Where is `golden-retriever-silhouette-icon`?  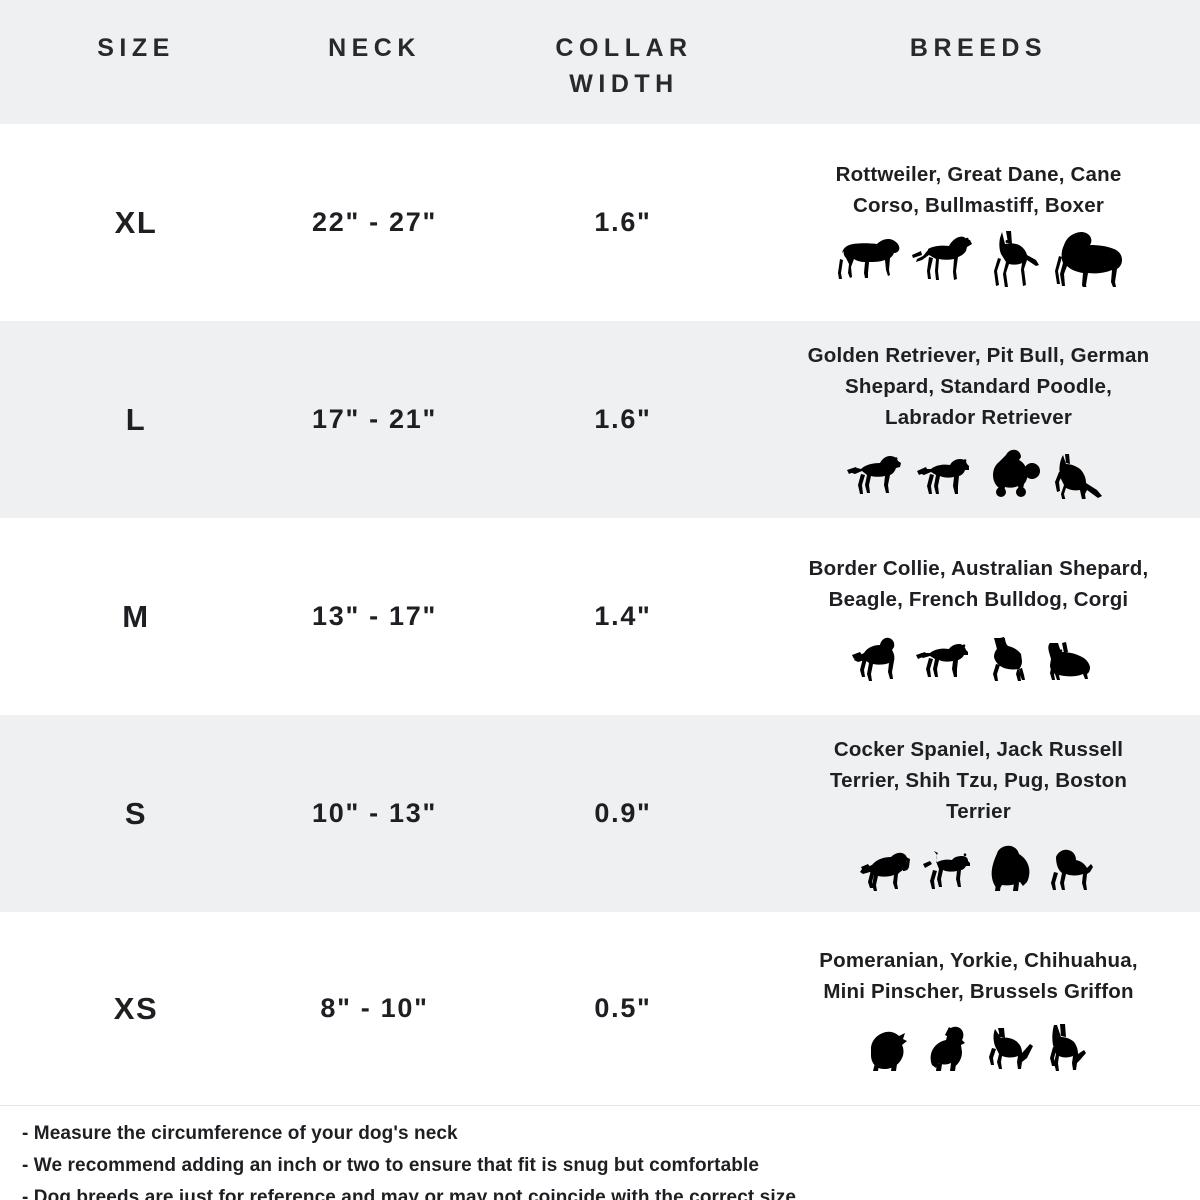
golden-retriever-silhouette-icon is located at coordinates (873, 475).